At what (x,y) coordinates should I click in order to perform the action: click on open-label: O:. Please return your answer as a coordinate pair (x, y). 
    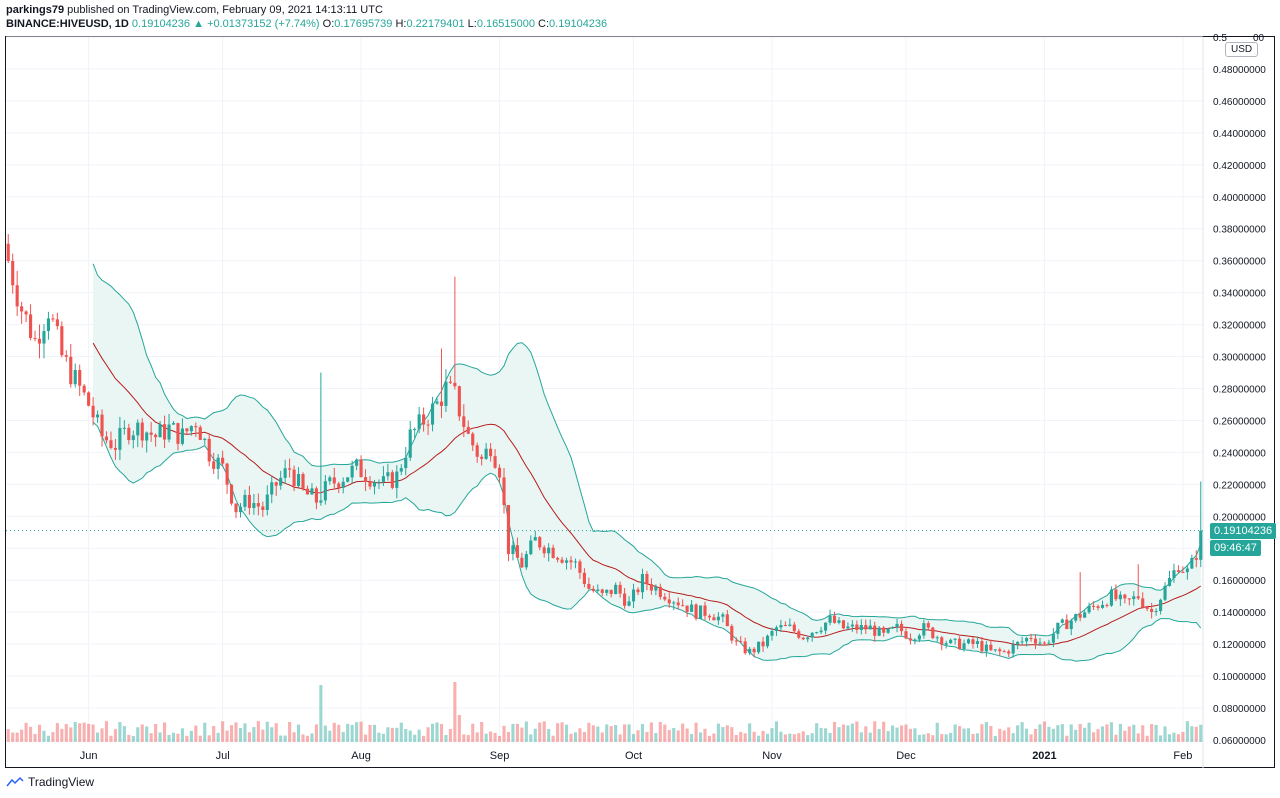
    Looking at the image, I should click on (328, 24).